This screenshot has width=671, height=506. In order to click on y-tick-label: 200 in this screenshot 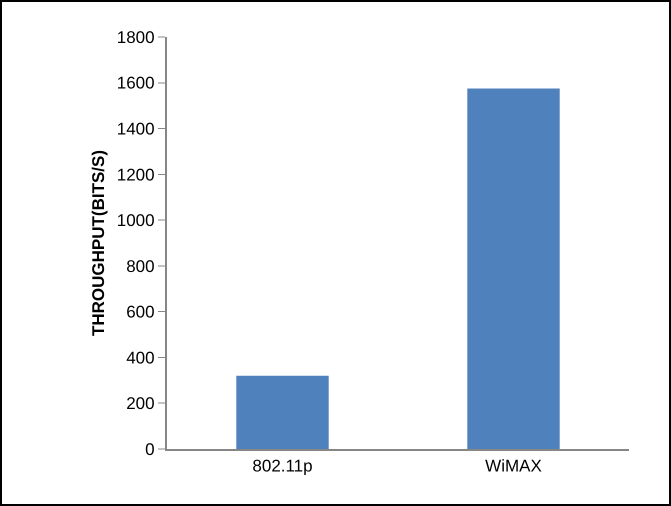, I will do `click(140, 404)`.